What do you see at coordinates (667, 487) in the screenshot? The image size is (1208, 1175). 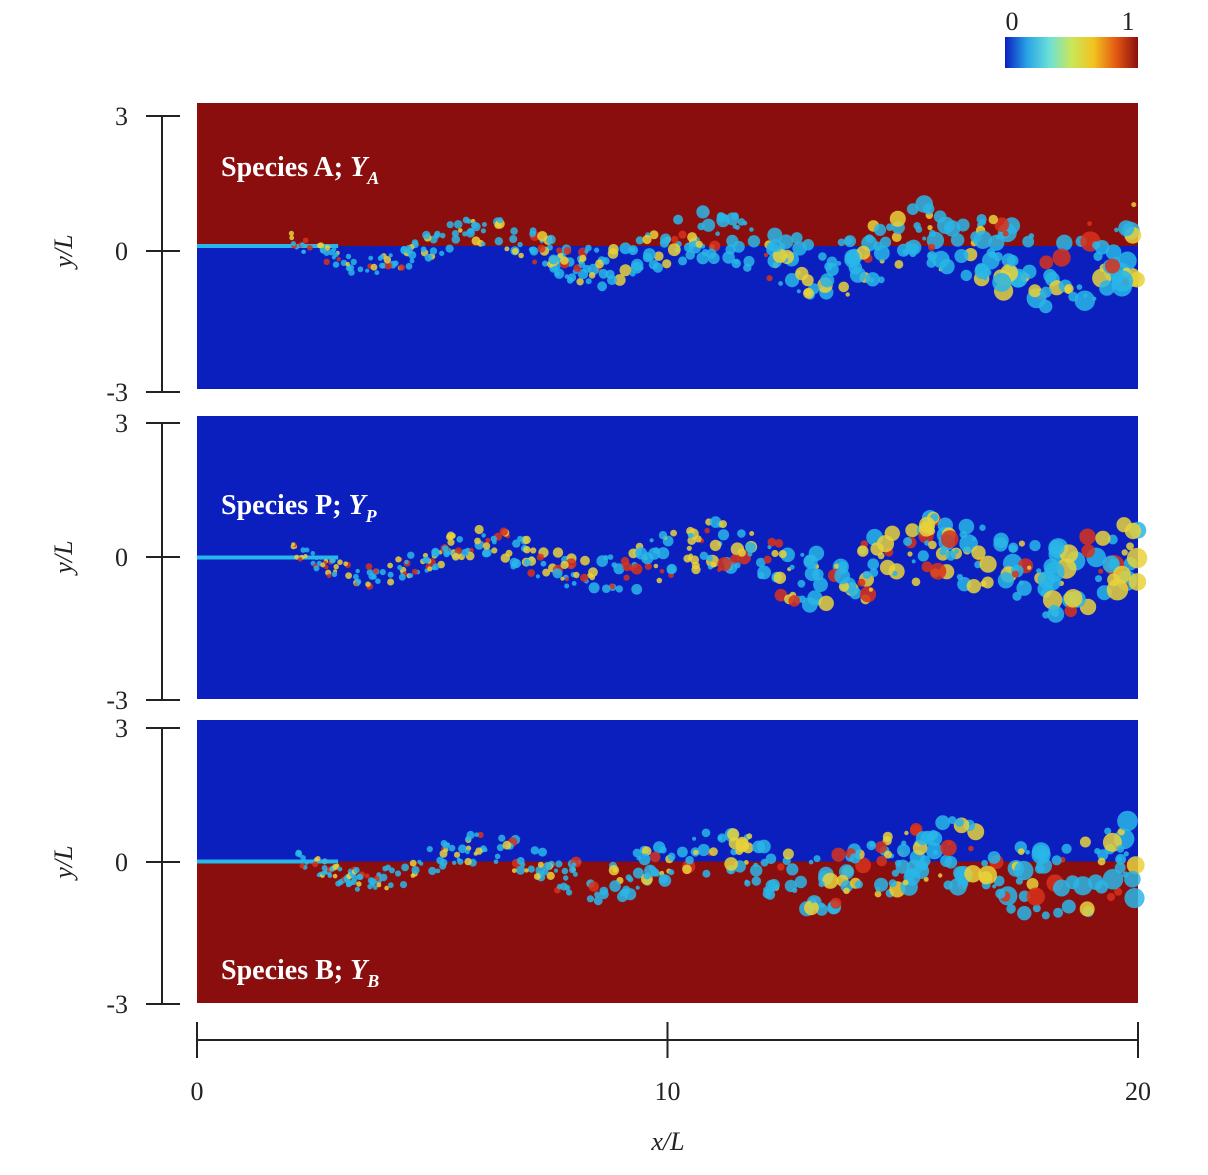 I see `upper-stream` at bounding box center [667, 487].